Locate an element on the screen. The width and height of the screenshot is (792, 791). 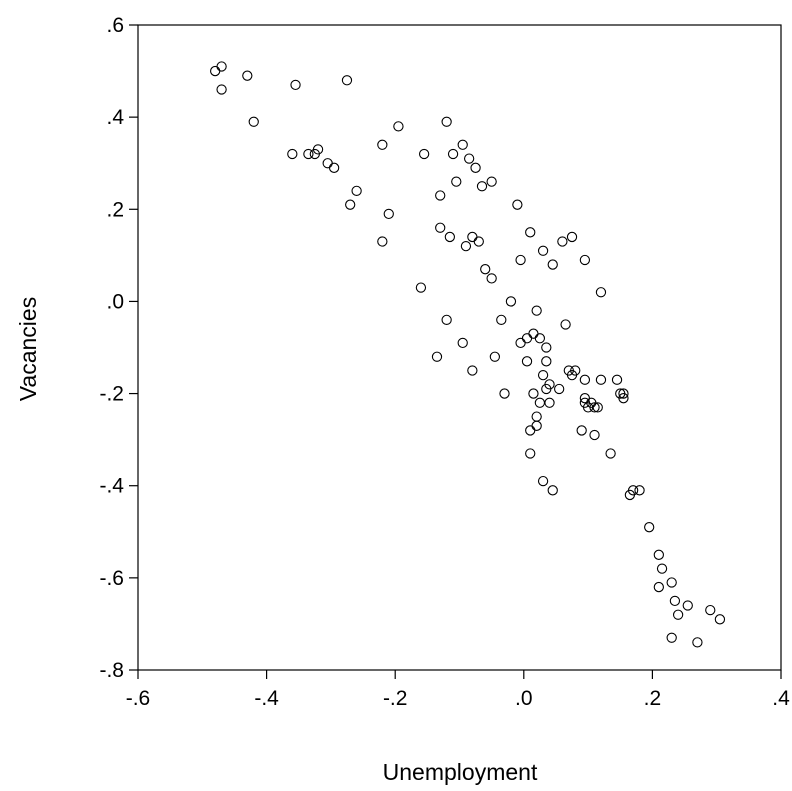
y-tick-label: .0 is located at coordinates (115, 301).